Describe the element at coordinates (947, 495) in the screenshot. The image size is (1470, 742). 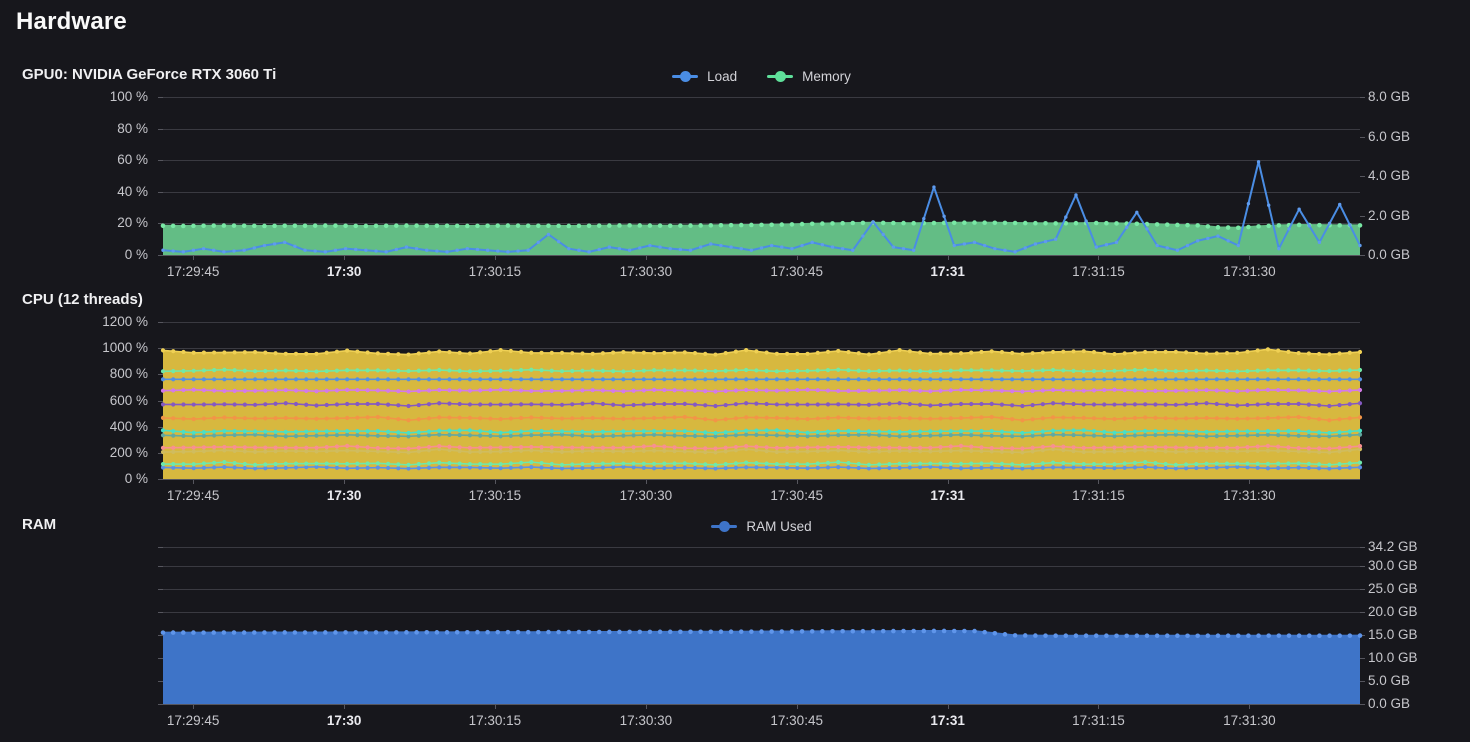
I see `cpu-xtick: 17:31` at that location.